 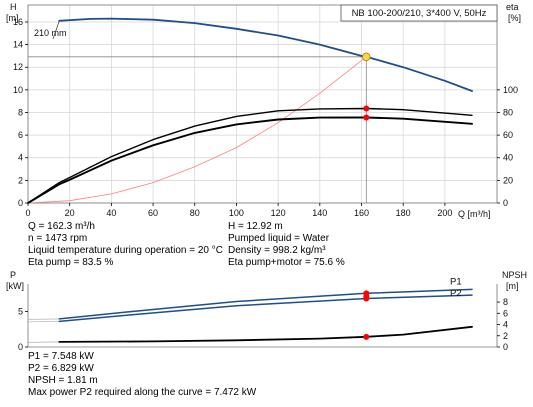 I want to click on p-tick-label: 0, so click(x=20, y=347).